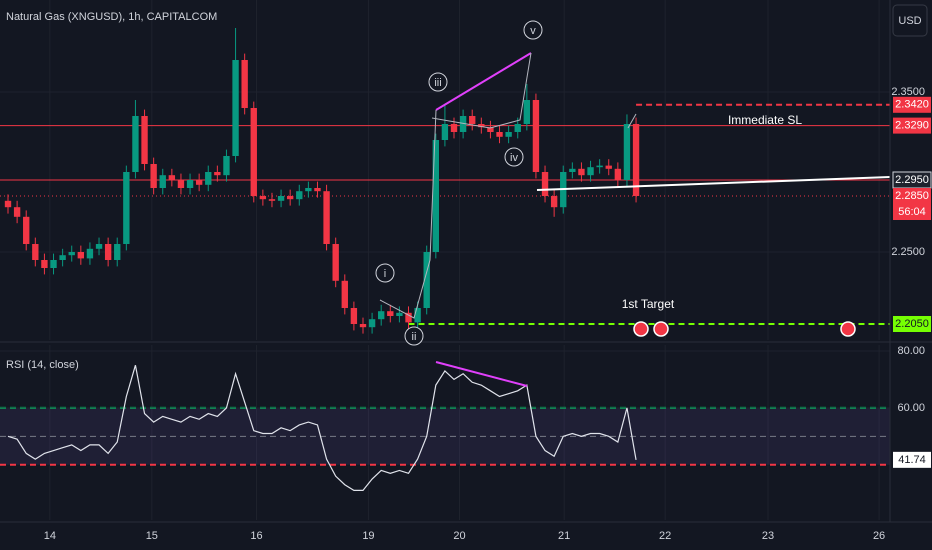  What do you see at coordinates (911, 351) in the screenshot?
I see `y-tick-label: 80.00` at bounding box center [911, 351].